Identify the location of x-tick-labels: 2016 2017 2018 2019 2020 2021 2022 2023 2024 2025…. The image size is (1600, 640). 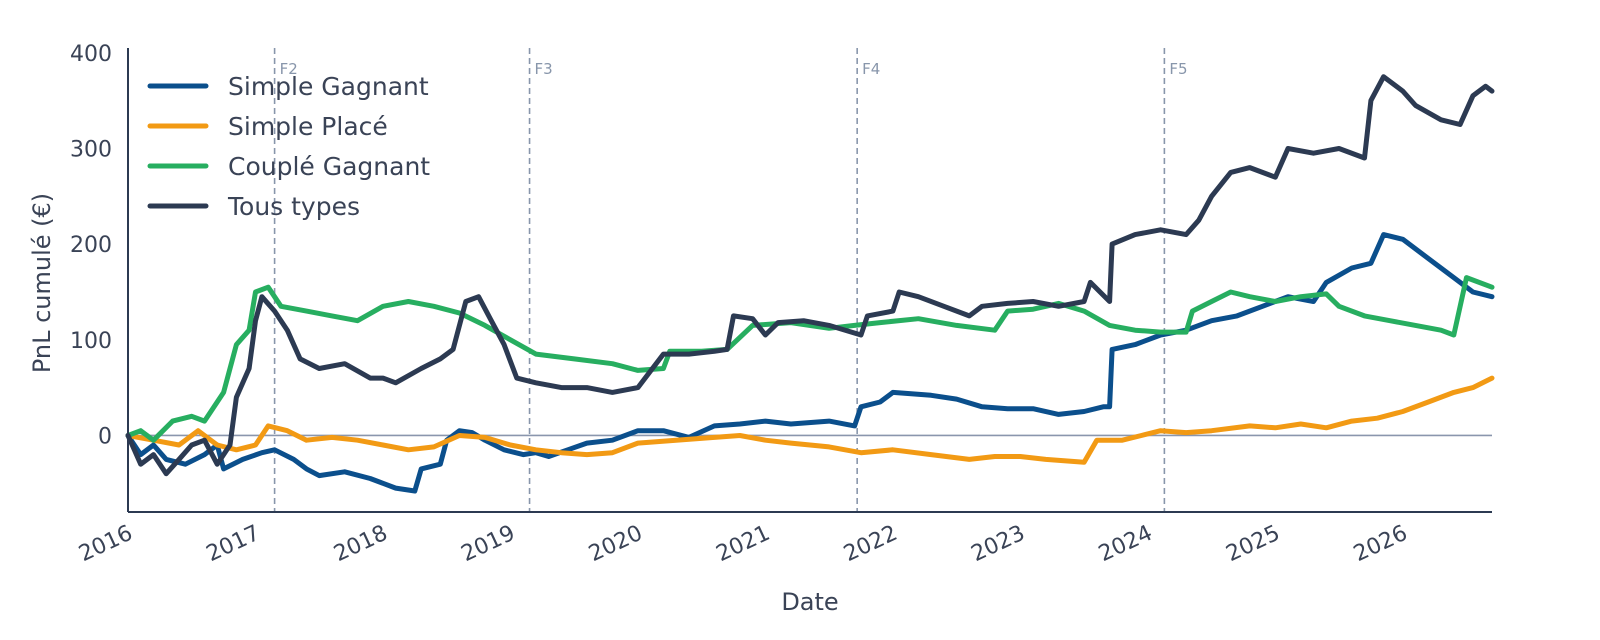
(743, 544).